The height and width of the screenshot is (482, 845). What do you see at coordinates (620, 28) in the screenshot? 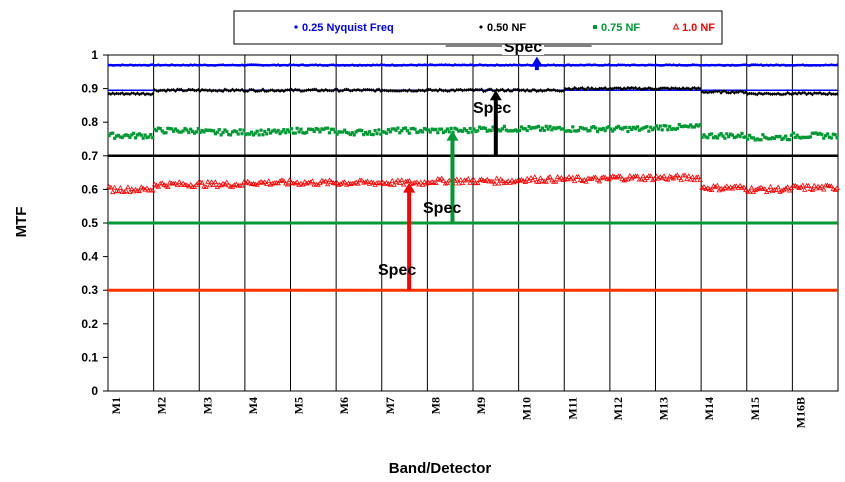
I see `legend-label: 0.75 NF` at bounding box center [620, 28].